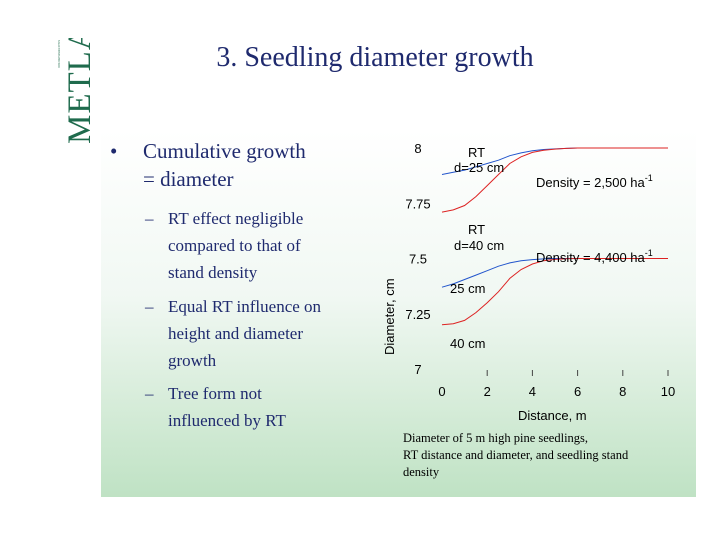  What do you see at coordinates (389, 316) in the screenshot?
I see `y-axis-title: Diameter, cm` at bounding box center [389, 316].